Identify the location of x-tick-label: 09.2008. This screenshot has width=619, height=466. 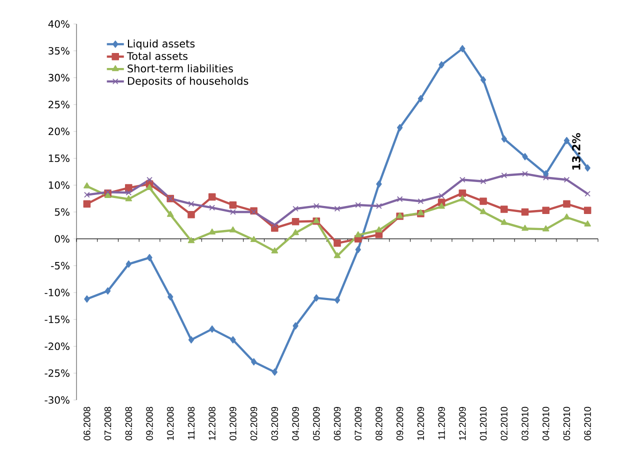
(149, 423).